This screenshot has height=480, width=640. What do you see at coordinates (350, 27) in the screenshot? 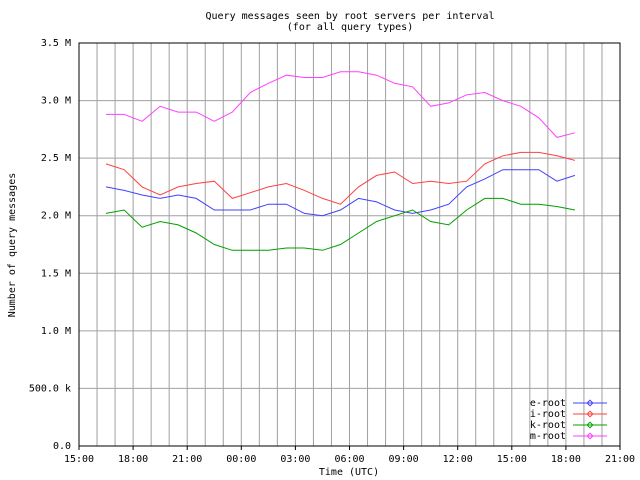
I see `chart-subtitle: (for all query types)` at bounding box center [350, 27].